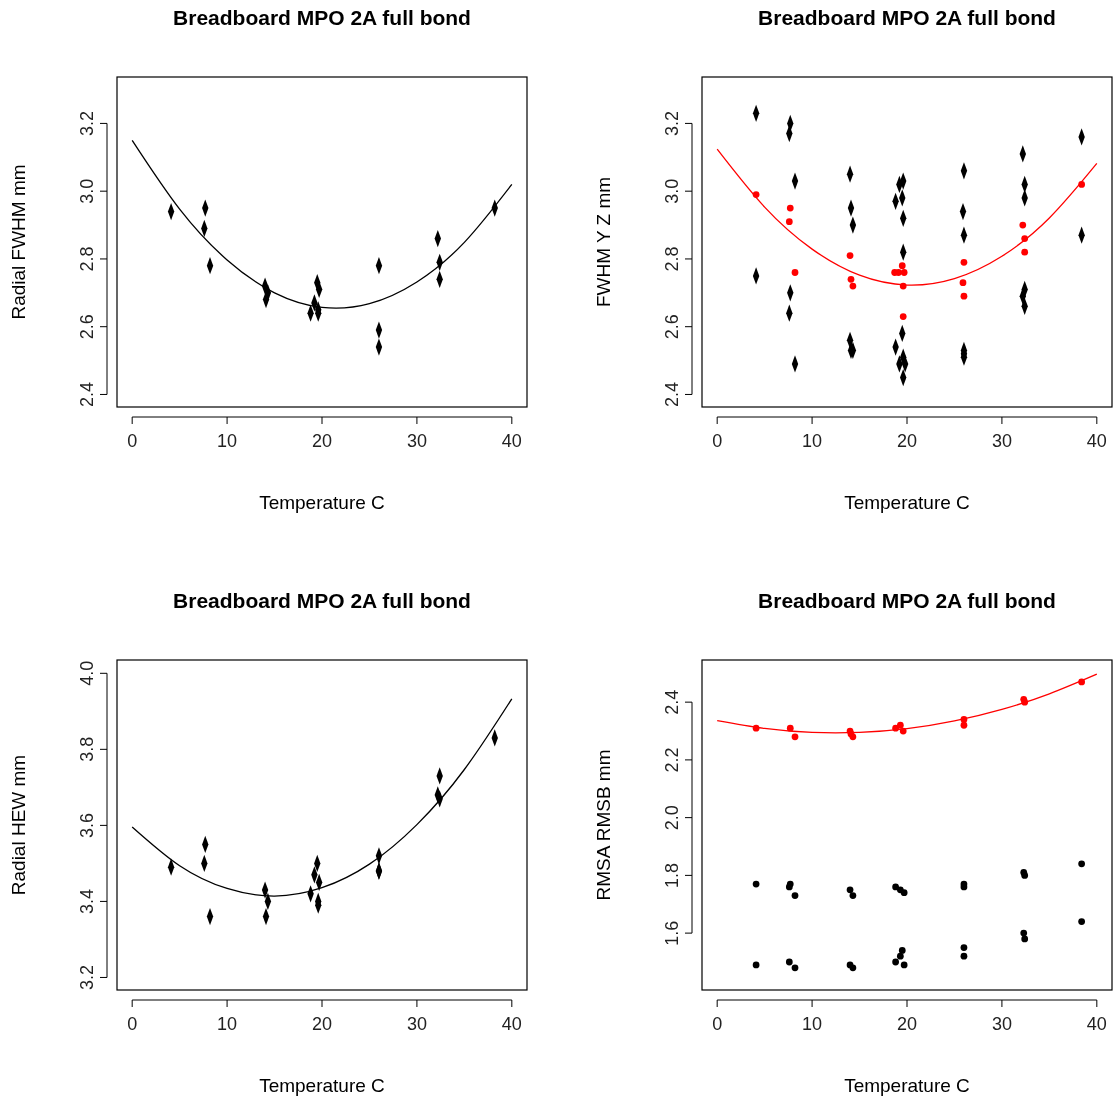 The width and height of the screenshot is (1116, 1102). I want to click on y-axis-title: RMSA RMSB mm, so click(603, 825).